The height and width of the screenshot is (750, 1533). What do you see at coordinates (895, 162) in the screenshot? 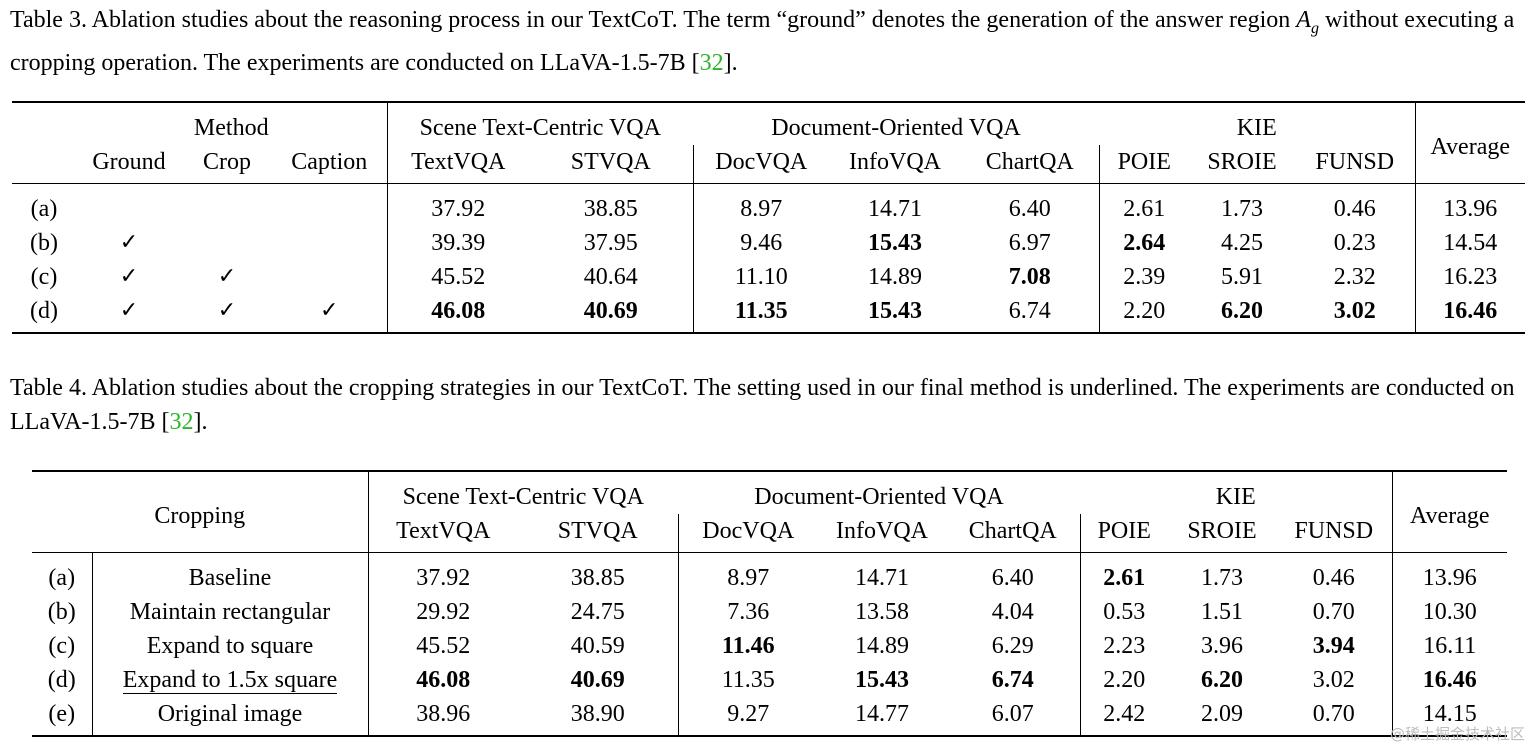
I see `header-infovqa: InfoVQA` at bounding box center [895, 162].